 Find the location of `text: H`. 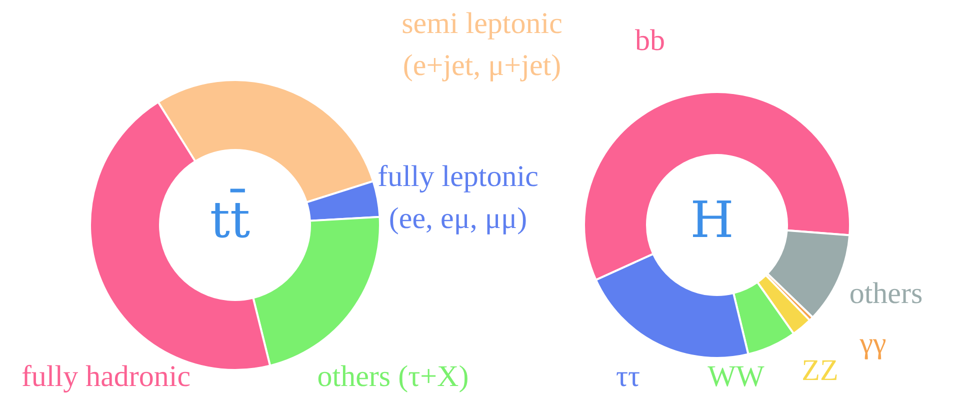

text: H is located at coordinates (712, 220).